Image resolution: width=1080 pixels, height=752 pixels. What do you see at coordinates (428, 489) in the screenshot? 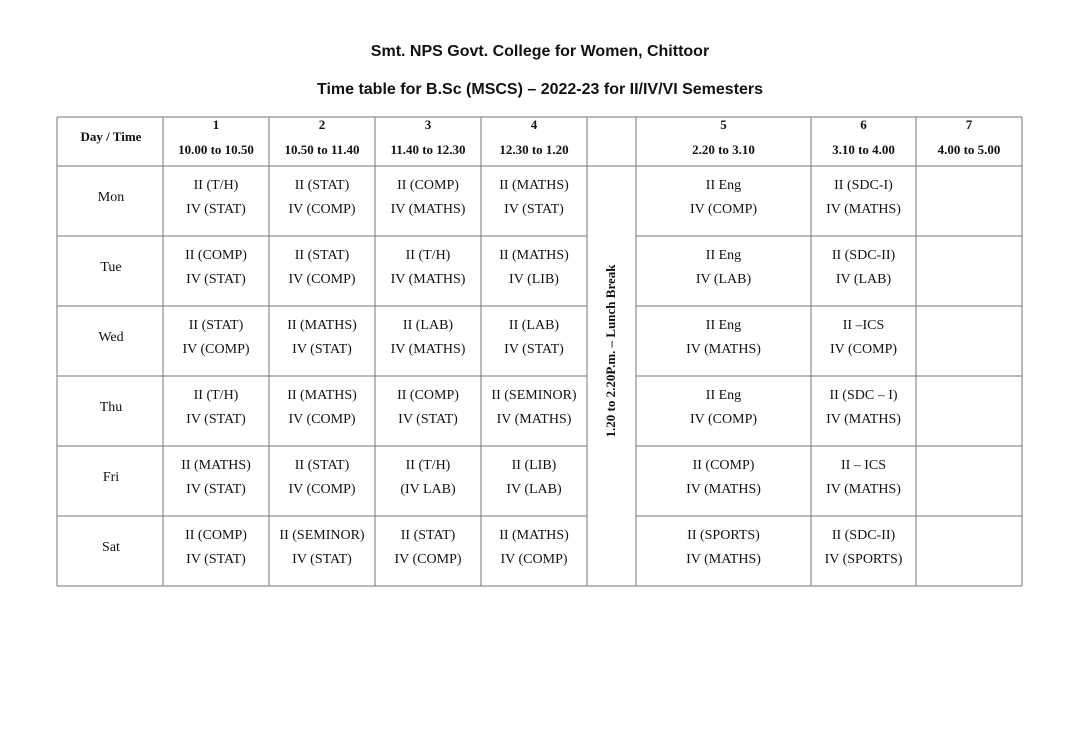
I see `cell-text: (IV LAB)` at bounding box center [428, 489].